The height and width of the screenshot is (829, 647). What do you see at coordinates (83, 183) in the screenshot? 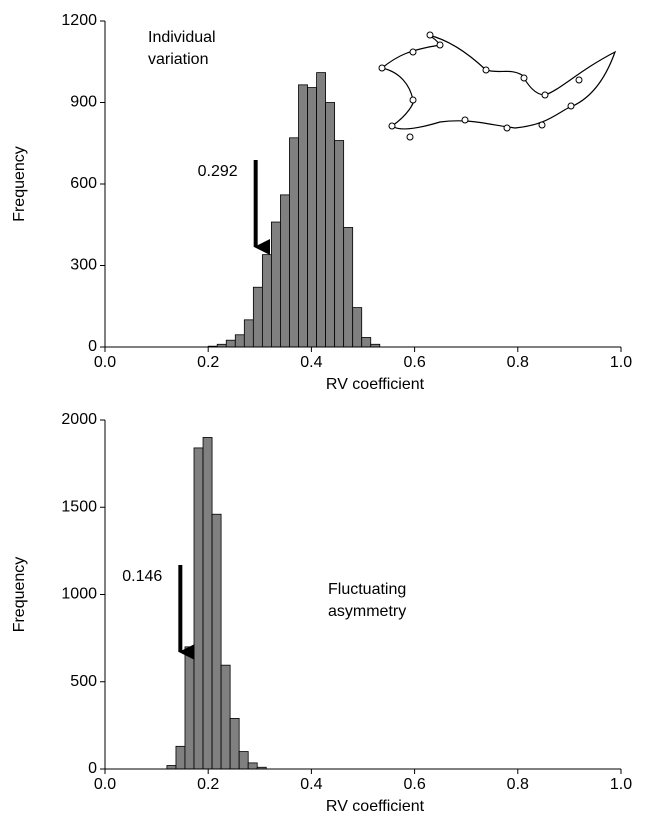
I see `y-tick-label: 600` at bounding box center [83, 183].